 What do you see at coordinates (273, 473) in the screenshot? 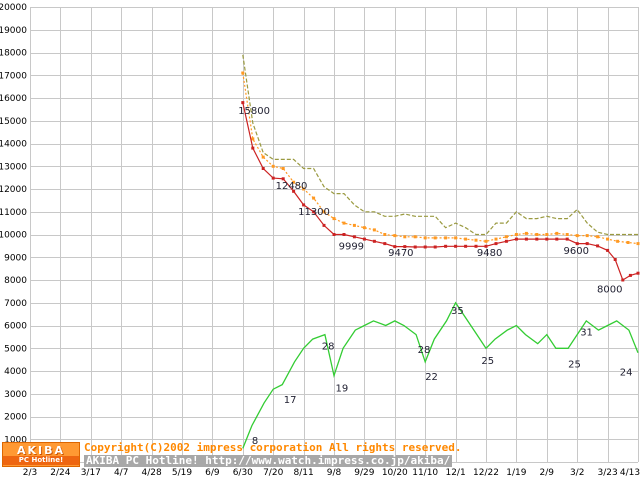
I see `svg-text: 7/20` at bounding box center [273, 473].